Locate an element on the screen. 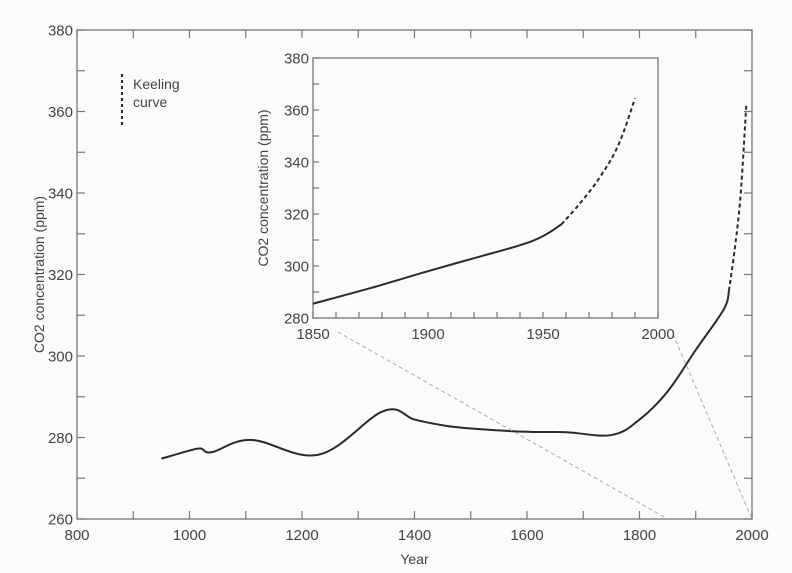 The height and width of the screenshot is (573, 792). x-tick-label: 1200 is located at coordinates (301, 535).